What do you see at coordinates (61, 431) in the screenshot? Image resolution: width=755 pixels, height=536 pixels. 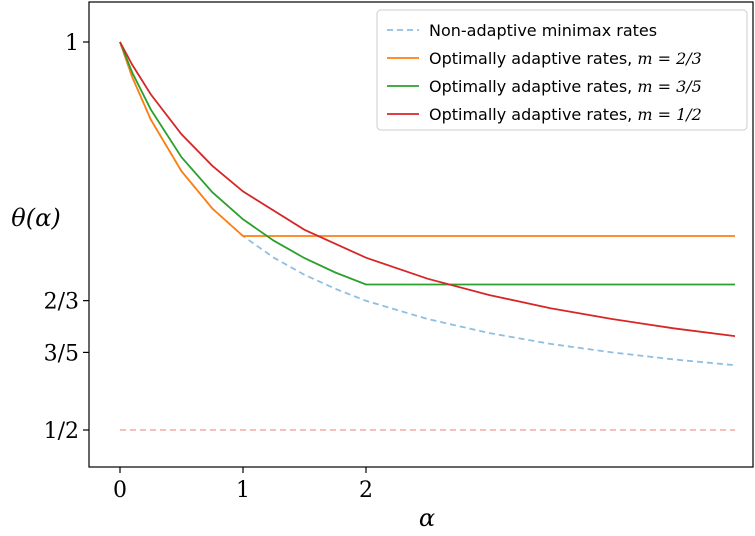 I see `y-tick-label: 1/2` at bounding box center [61, 431].